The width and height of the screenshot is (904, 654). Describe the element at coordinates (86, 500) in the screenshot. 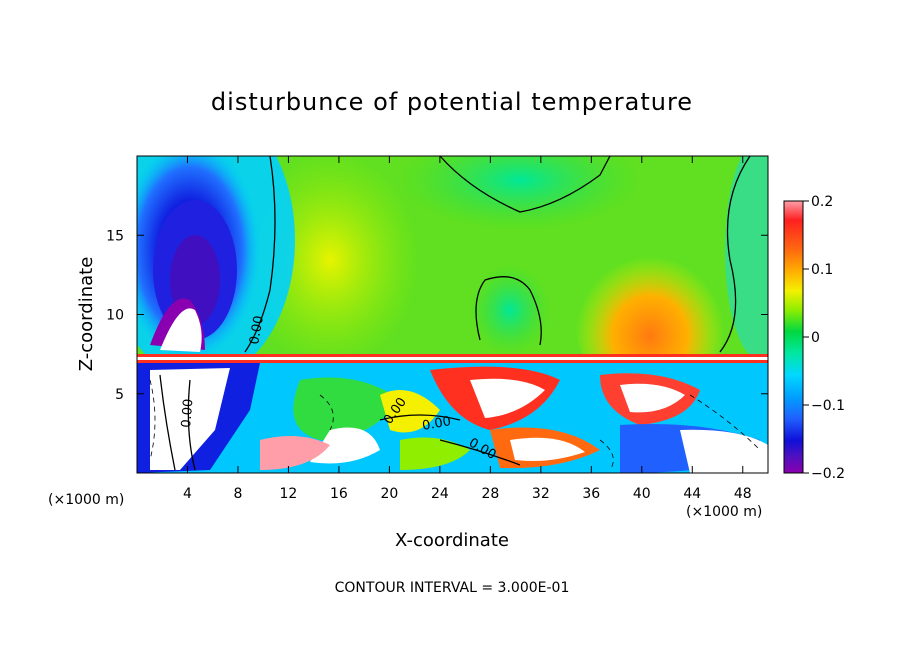

I see `x-unit-left: (×1000 m)` at that location.